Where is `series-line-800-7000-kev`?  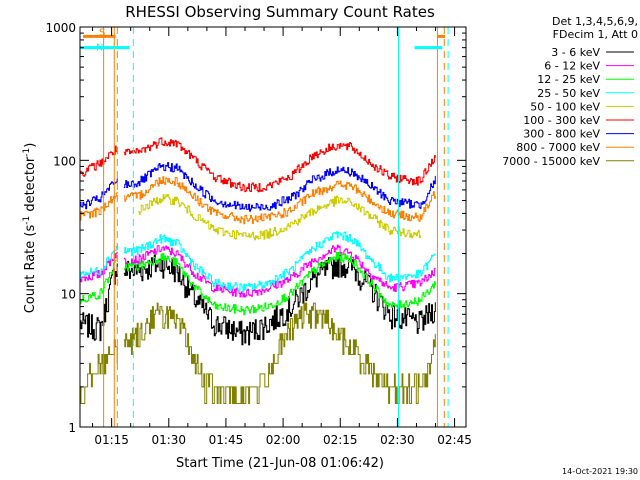
series-line-800-7000-kev is located at coordinates (258, 200).